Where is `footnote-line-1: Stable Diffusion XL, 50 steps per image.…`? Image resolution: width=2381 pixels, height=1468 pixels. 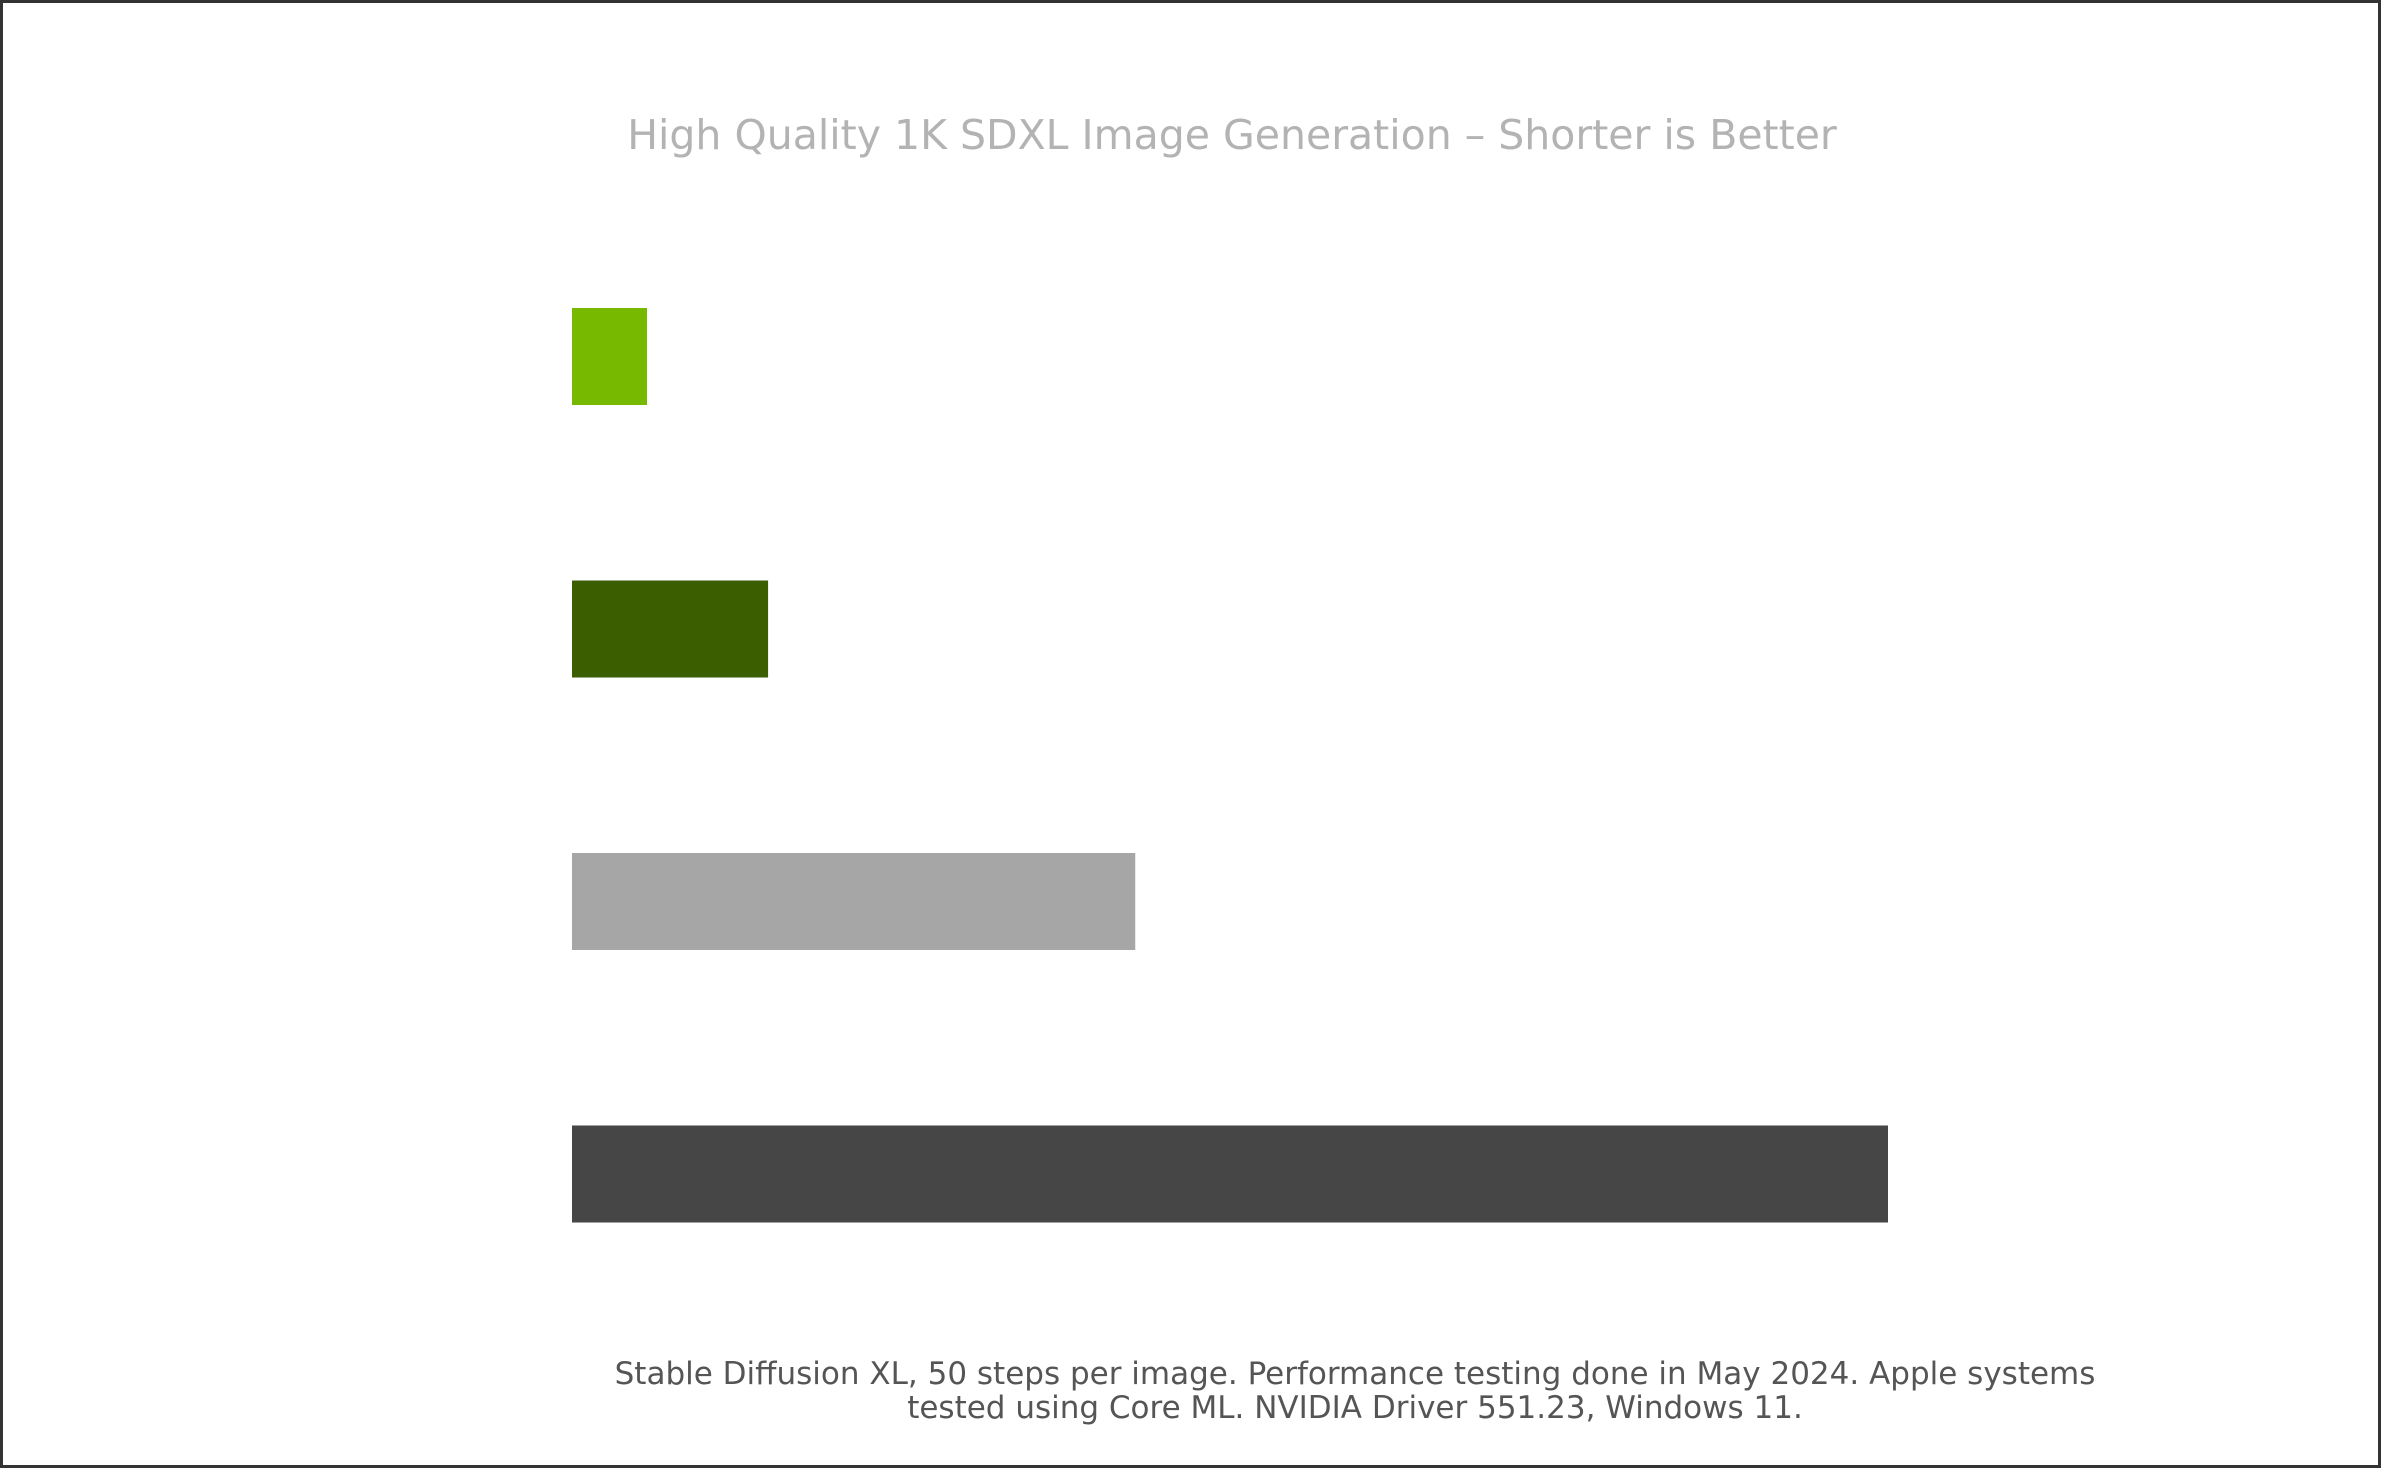 footnote-line-1: Stable Diffusion XL, 50 steps per image.… is located at coordinates (1355, 1374).